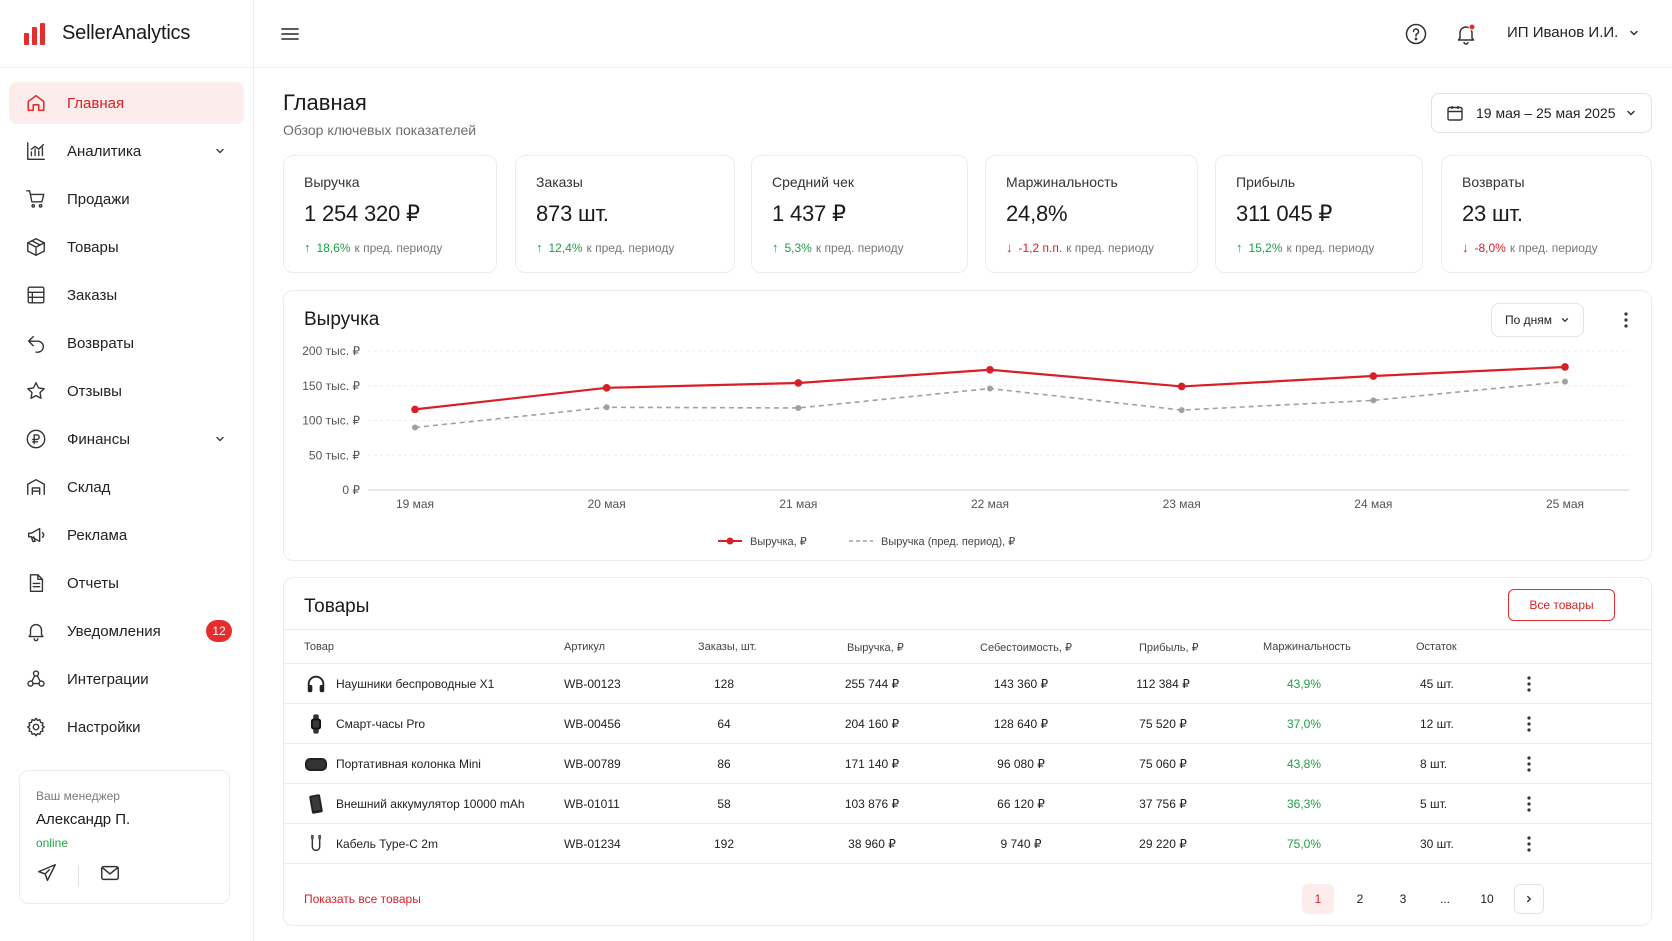 This screenshot has width=1672, height=941. I want to click on menu-icon, so click(290, 34).